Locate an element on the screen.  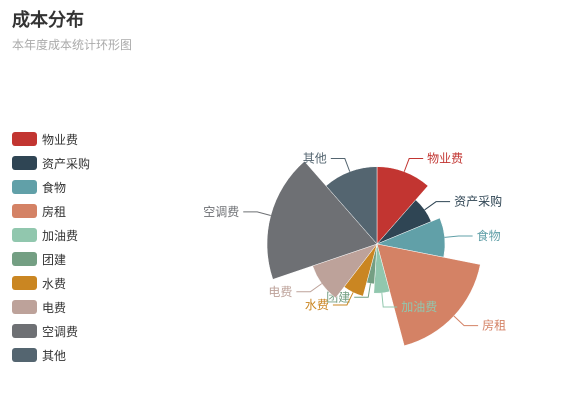
legend-label: 电费 is located at coordinates (54, 307).